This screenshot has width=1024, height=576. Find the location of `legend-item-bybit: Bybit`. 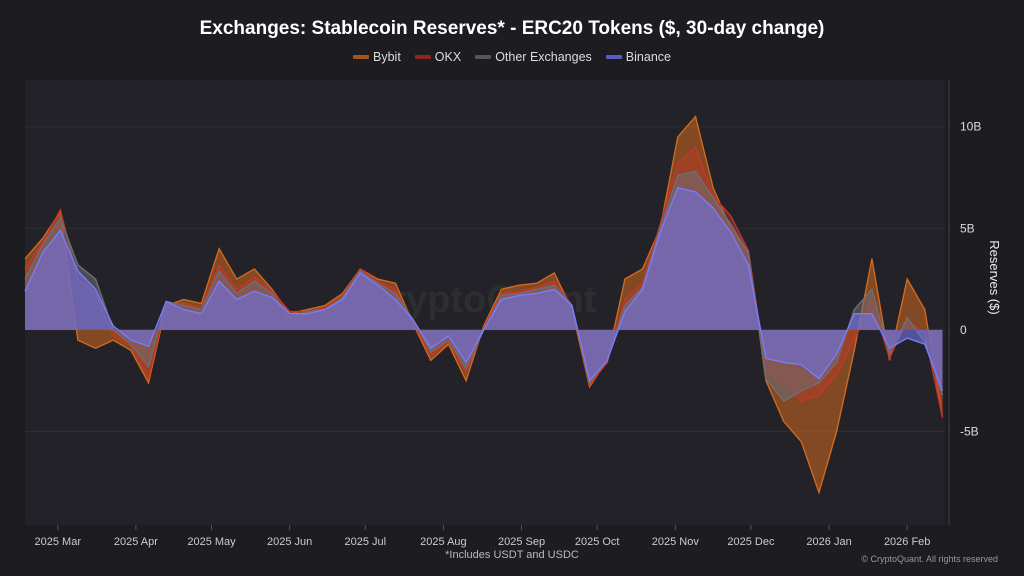

legend-item-bybit: Bybit is located at coordinates (377, 57).